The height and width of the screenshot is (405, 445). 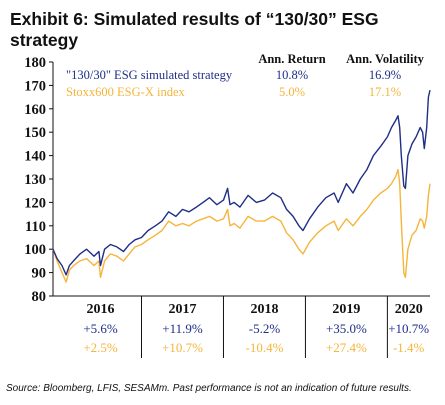 I want to click on x-tick-label: 2017, so click(x=182, y=309).